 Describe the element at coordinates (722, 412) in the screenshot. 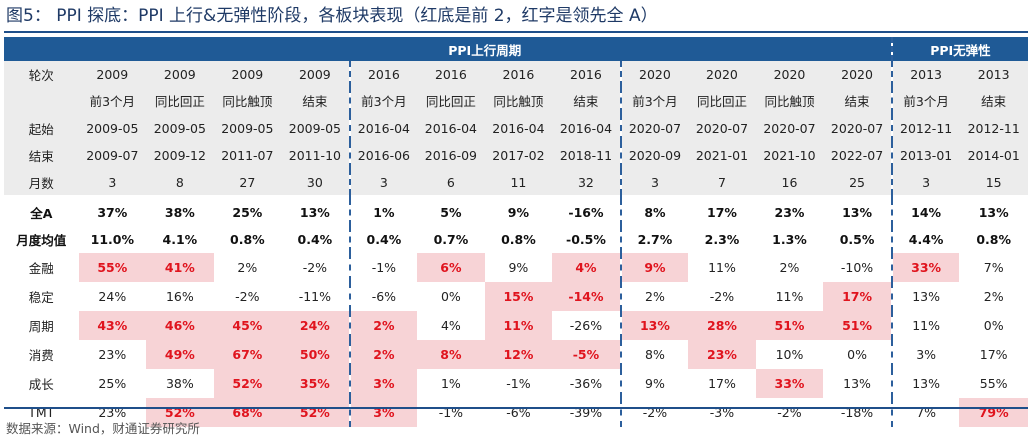

I see `value-cell: -3%` at that location.